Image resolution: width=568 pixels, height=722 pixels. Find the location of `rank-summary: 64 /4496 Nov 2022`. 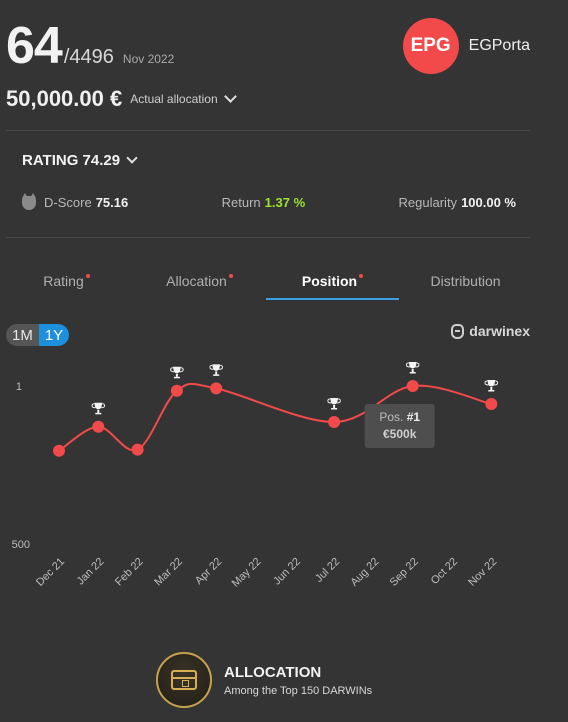

rank-summary: 64 /4496 Nov 2022 is located at coordinates (90, 46).